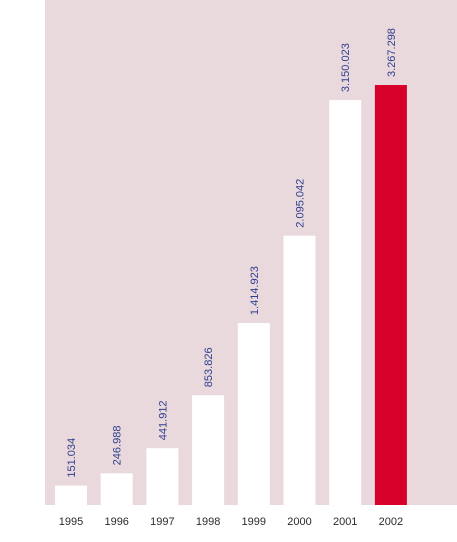 The image size is (457, 542). What do you see at coordinates (253, 414) in the screenshot?
I see `bar-1999` at bounding box center [253, 414].